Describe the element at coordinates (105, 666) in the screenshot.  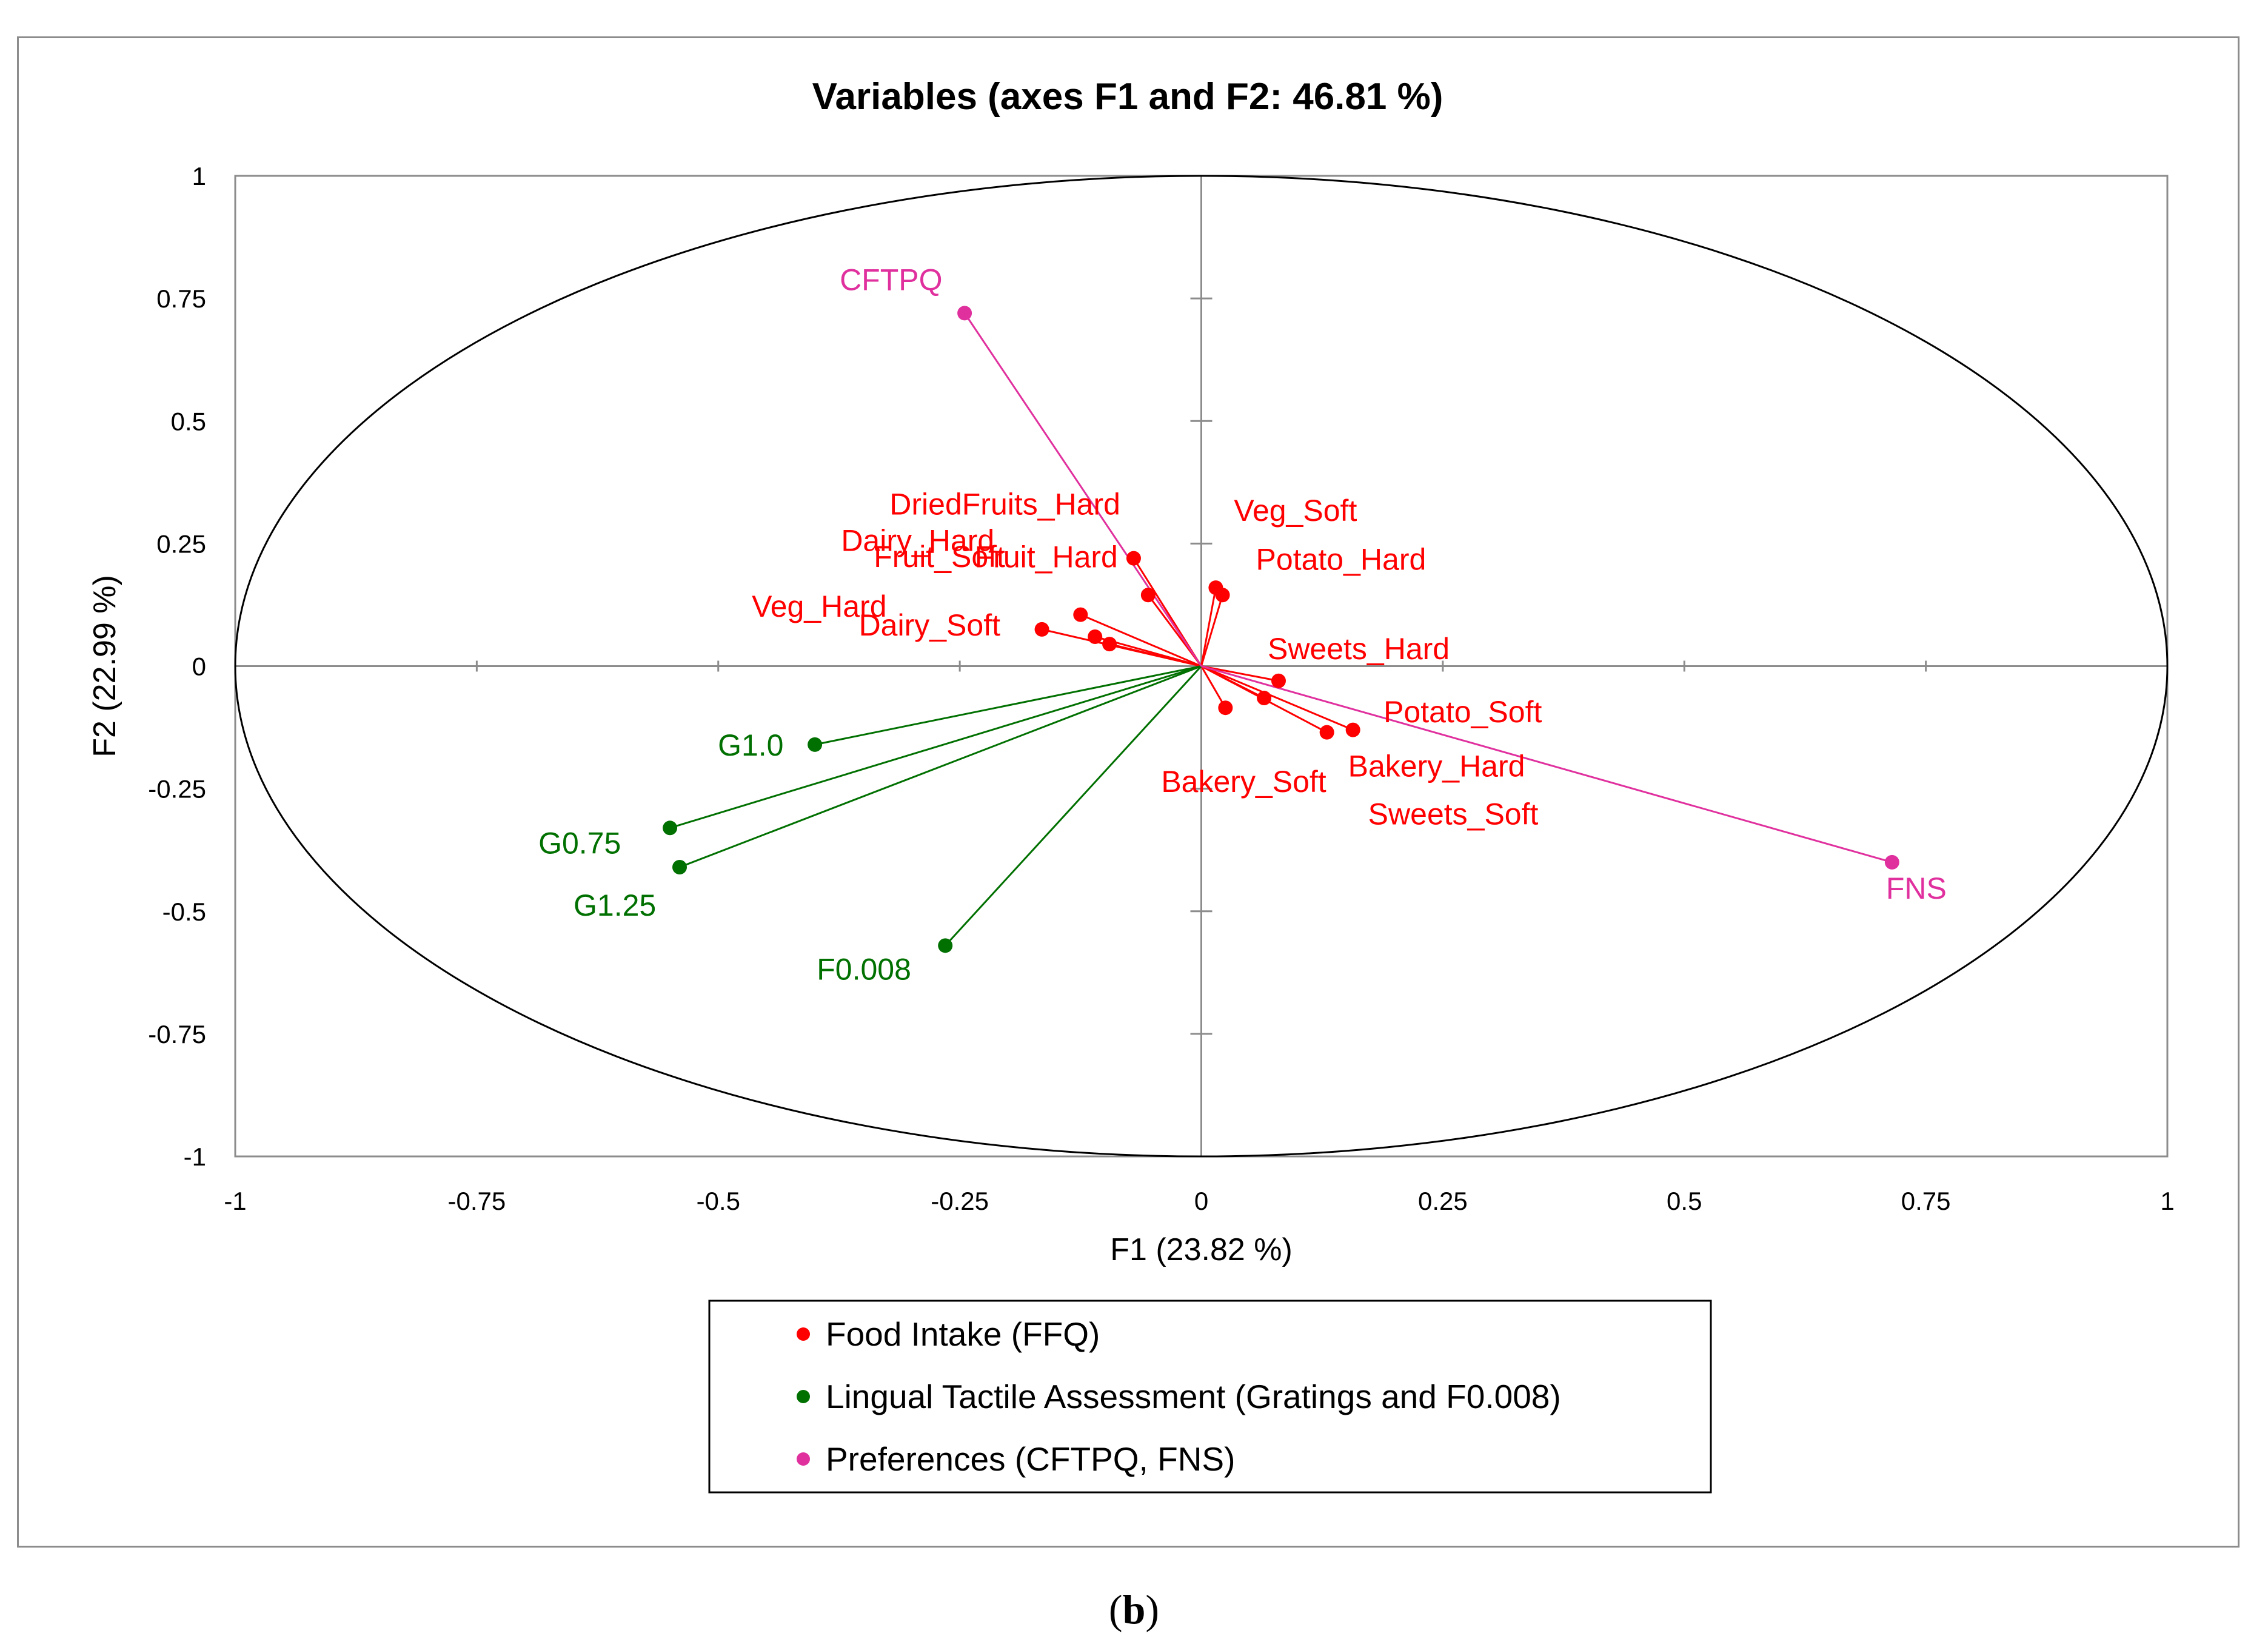
I see `y-axis-label: F2 (22.99 %)` at that location.